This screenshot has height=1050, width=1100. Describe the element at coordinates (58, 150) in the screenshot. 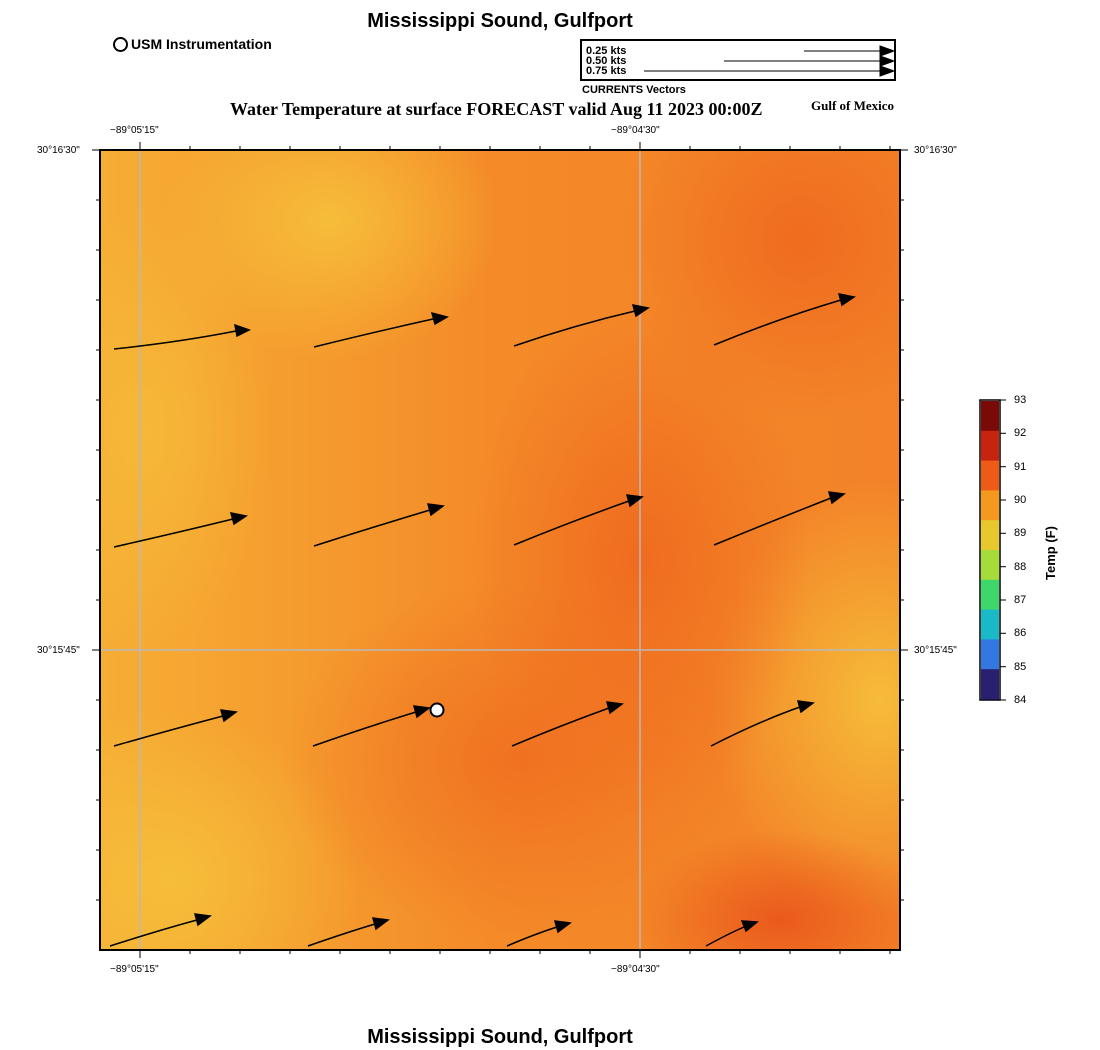

I see `left-lat-label-1: 30°16'30"` at that location.